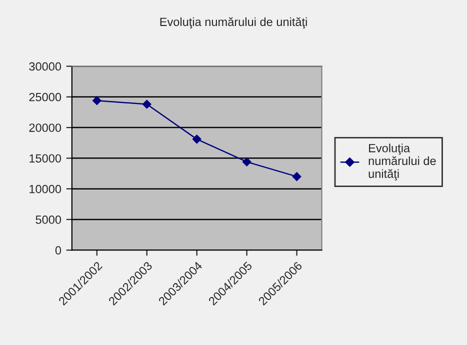 The image size is (467, 345). I want to click on y-tick-label: 30000, so click(45, 66).